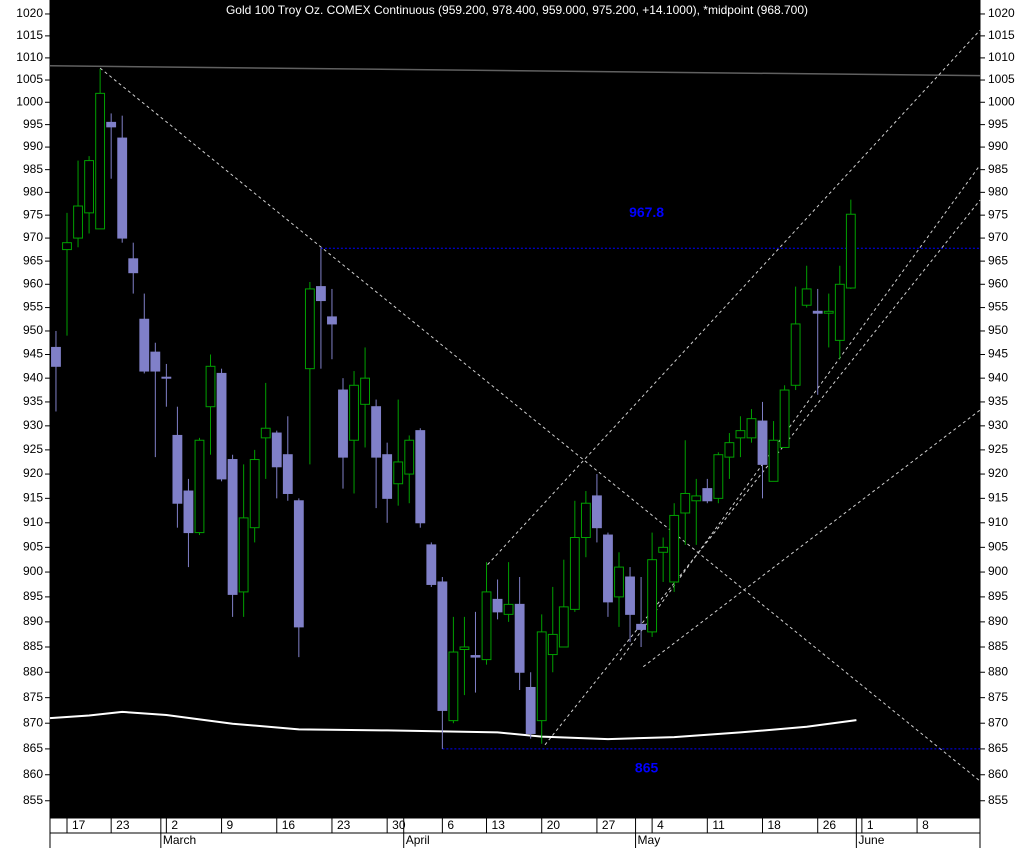 This screenshot has width=1032, height=848. What do you see at coordinates (29, 57) in the screenshot?
I see `y-tick-label: 1010` at bounding box center [29, 57].